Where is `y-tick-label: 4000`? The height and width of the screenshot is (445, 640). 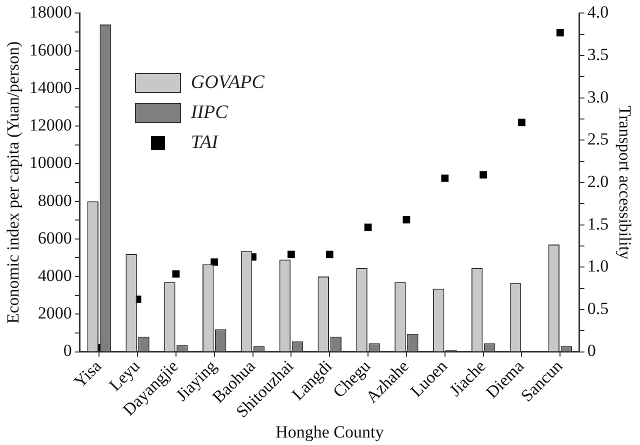 y-tick-label: 4000 is located at coordinates (55, 275).